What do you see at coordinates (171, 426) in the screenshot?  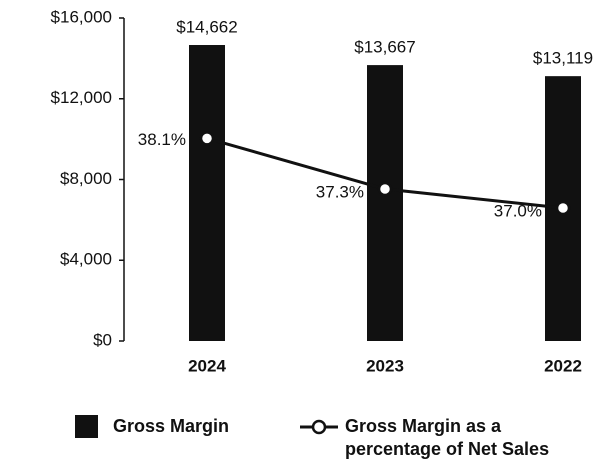 I see `legend-label: Gross Margin` at bounding box center [171, 426].